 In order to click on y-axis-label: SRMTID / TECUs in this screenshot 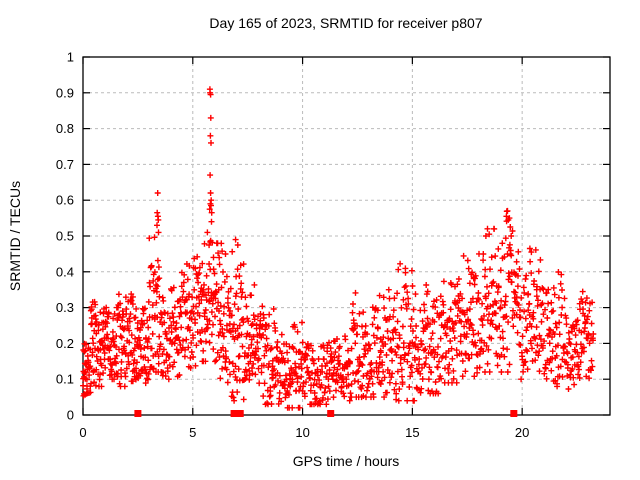, I will do `click(15, 236)`.